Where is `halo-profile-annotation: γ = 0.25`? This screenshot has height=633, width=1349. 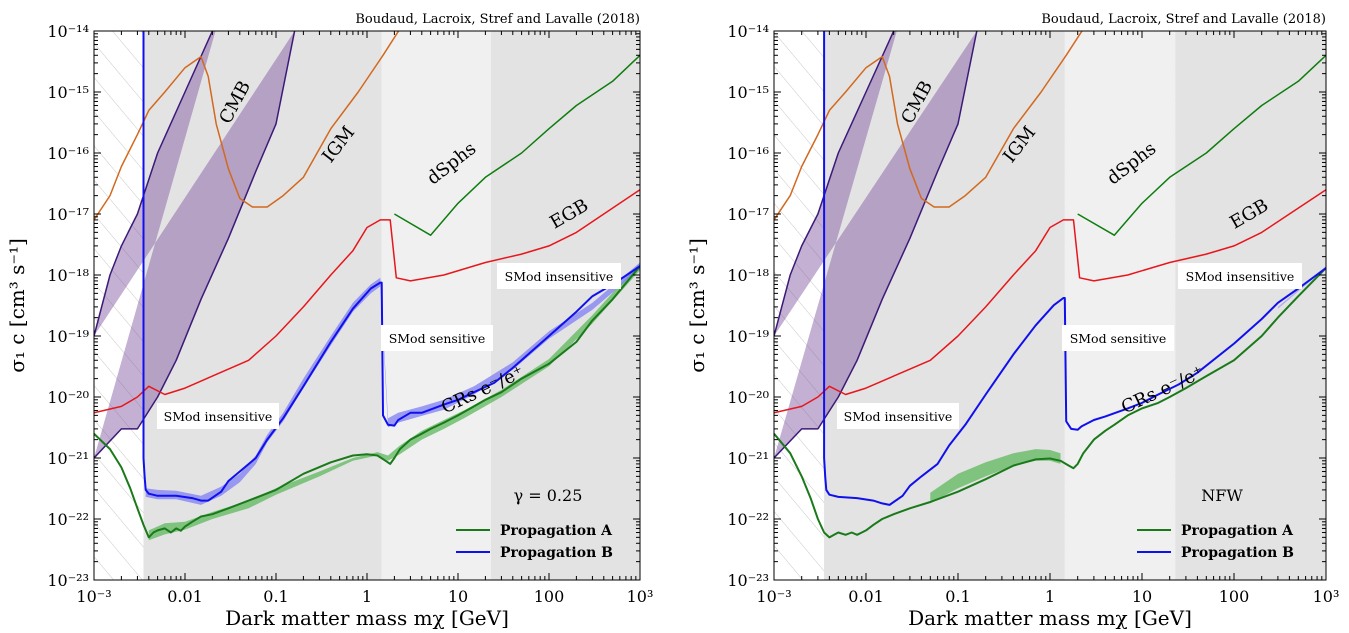 halo-profile-annotation: γ = 0.25 is located at coordinates (548, 495).